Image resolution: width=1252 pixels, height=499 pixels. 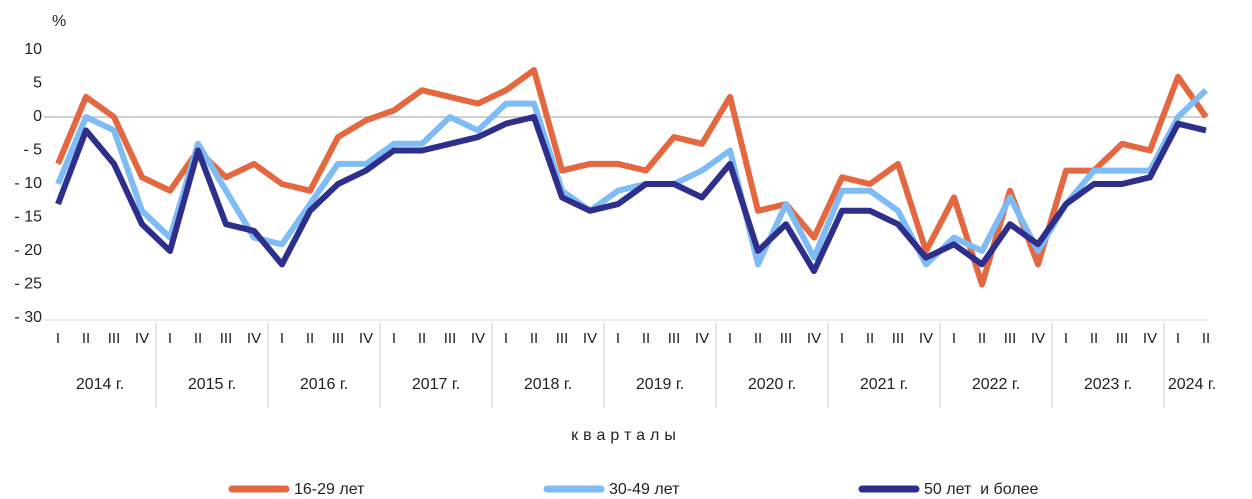 What do you see at coordinates (644, 489) in the screenshot?
I see `legend-label: 30-49 лет` at bounding box center [644, 489].